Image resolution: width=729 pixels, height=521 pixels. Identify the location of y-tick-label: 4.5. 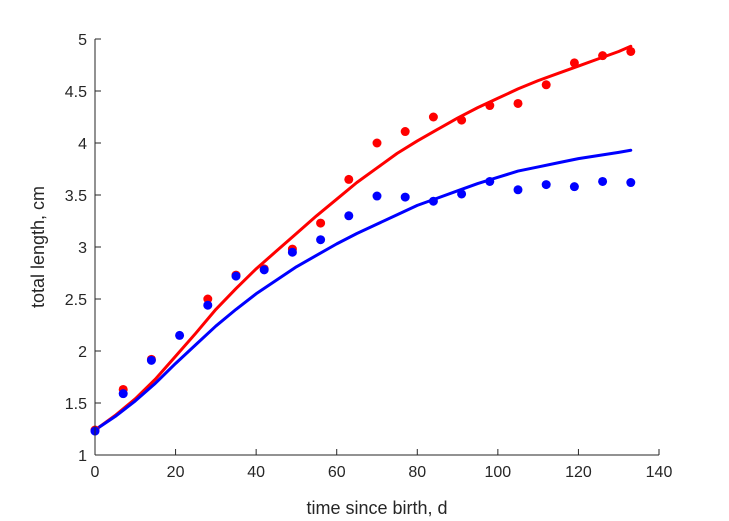
(76, 92).